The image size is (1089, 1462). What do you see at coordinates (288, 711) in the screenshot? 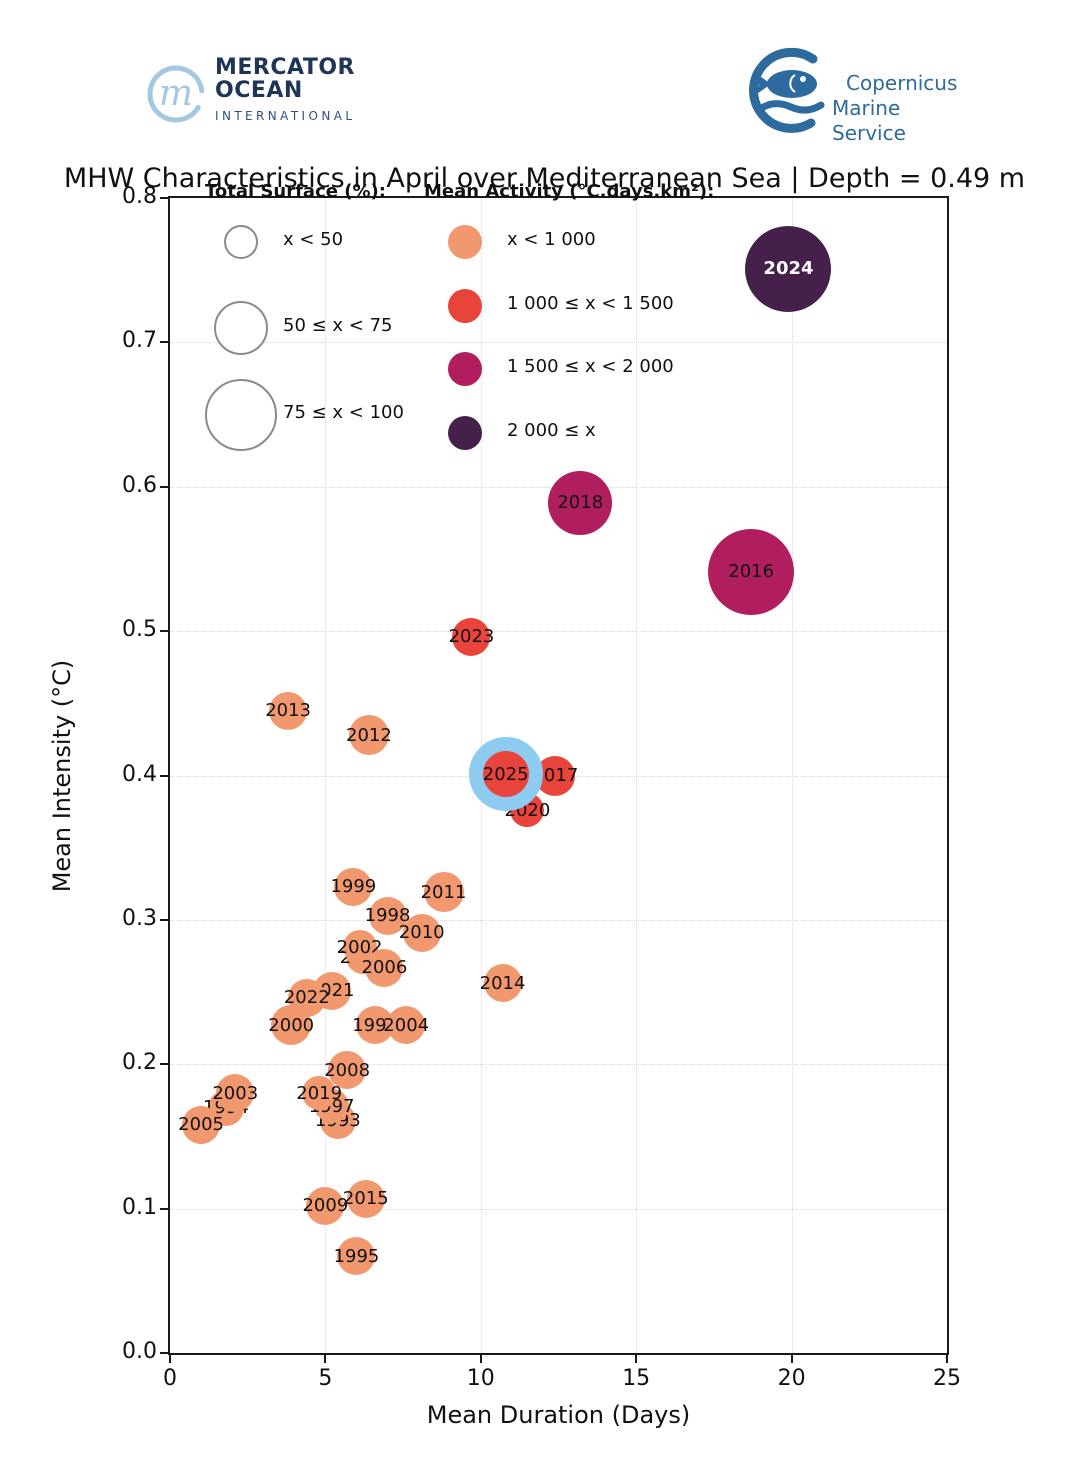
I see `bubble-label-2013: 2013` at bounding box center [288, 711].